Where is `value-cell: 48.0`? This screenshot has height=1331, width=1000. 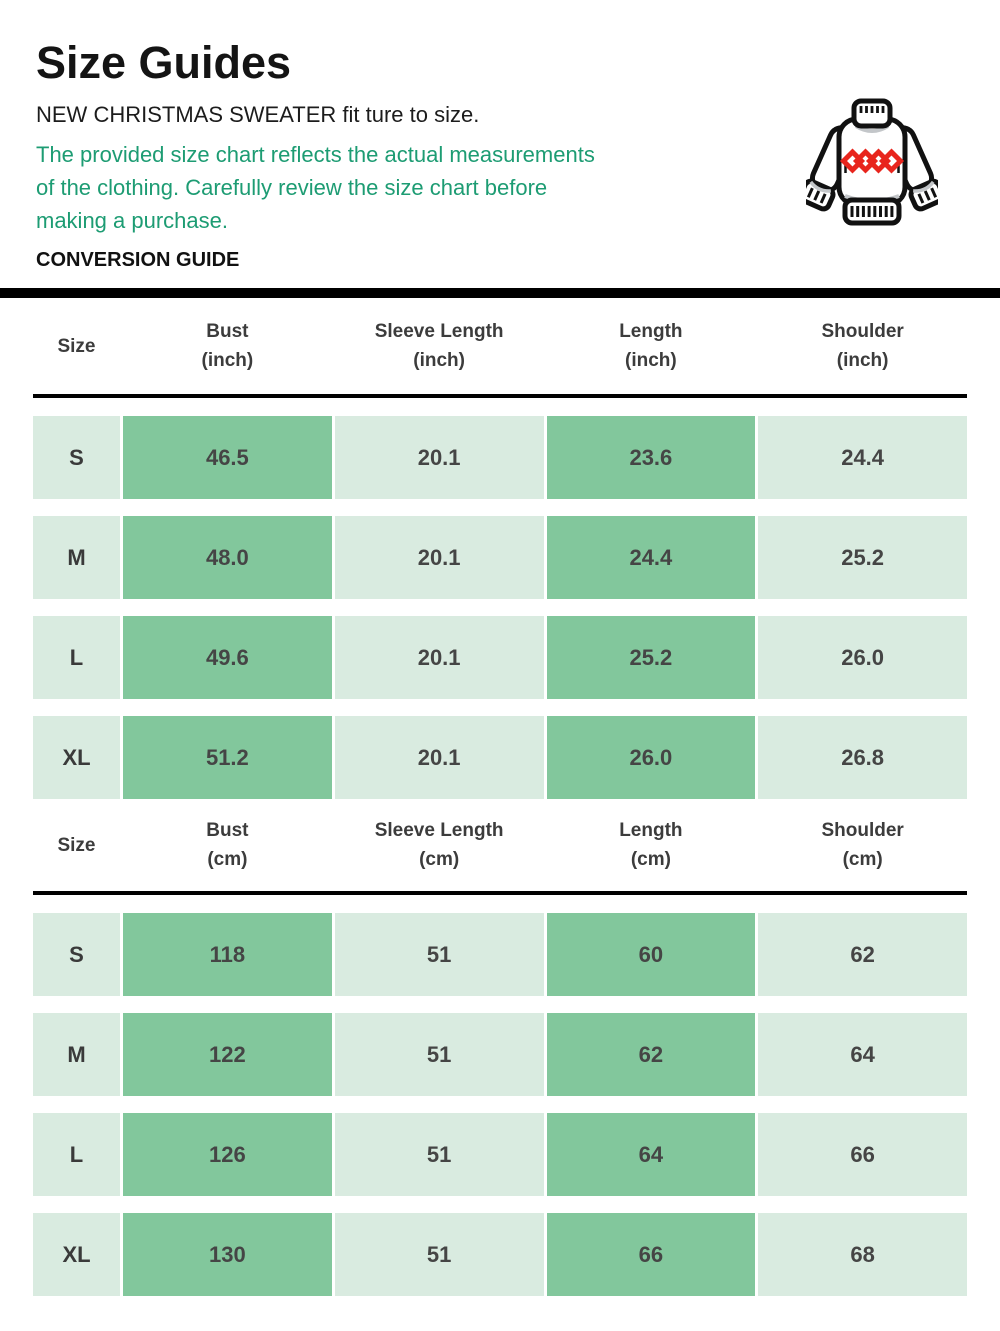
value-cell: 48.0 is located at coordinates (227, 557).